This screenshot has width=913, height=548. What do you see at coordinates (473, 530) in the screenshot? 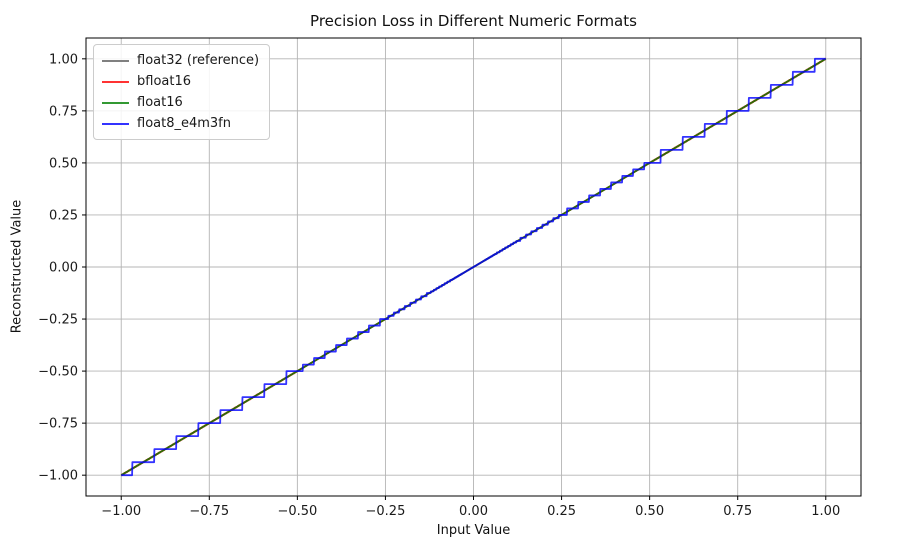
I see `x-axis-label: Input Value` at bounding box center [473, 530].